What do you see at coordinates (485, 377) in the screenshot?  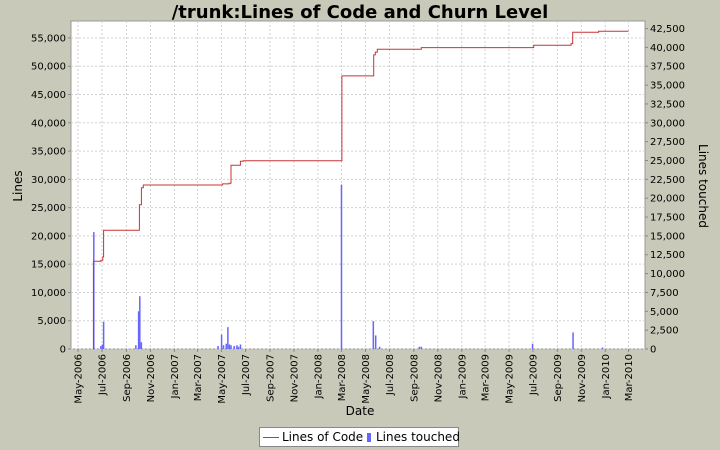 I see `x-tick-label: Mar-2009` at bounding box center [485, 377].